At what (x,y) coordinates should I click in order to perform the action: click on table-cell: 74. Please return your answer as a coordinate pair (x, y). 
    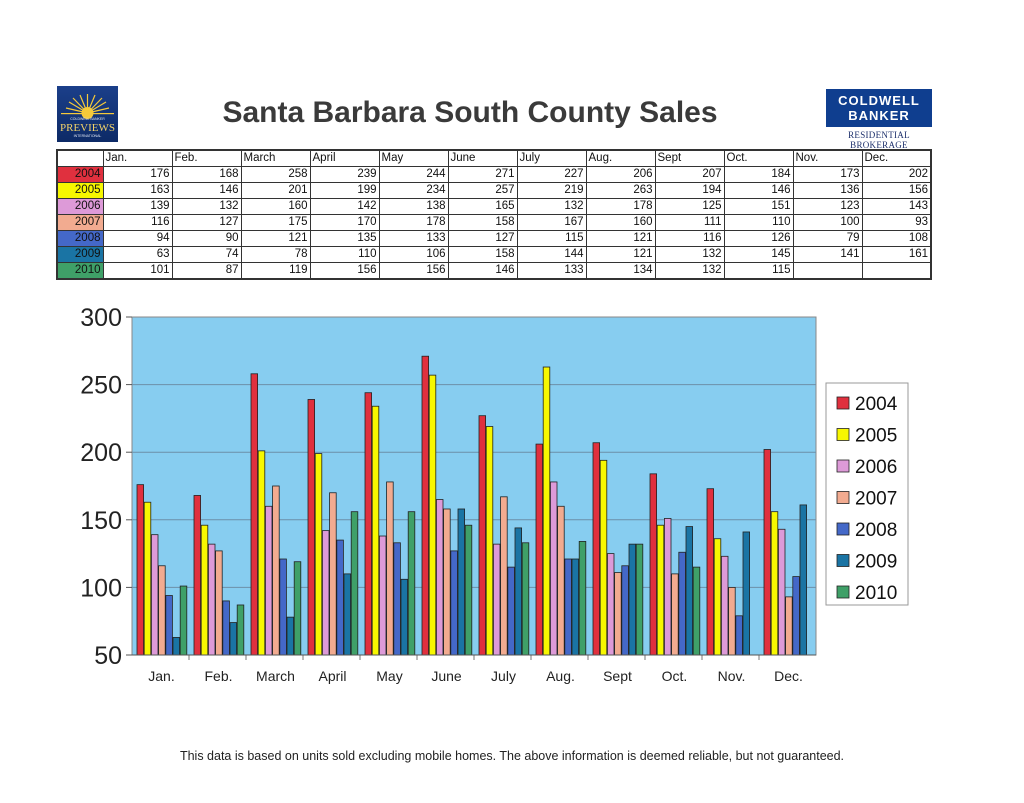
    Looking at the image, I should click on (206, 254).